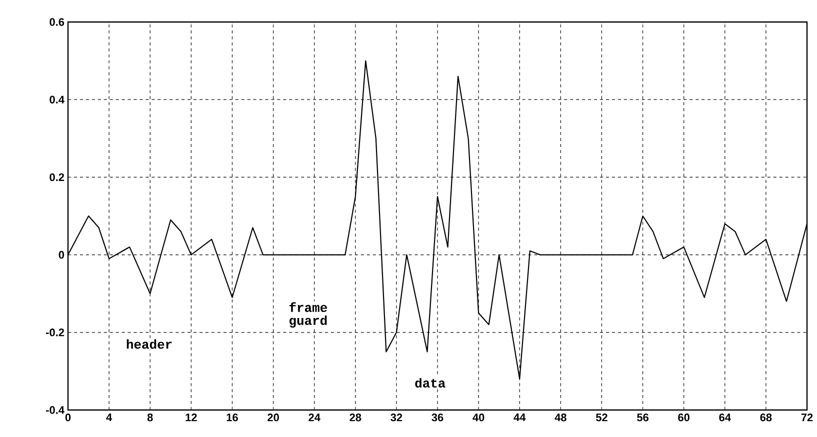 Image resolution: width=817 pixels, height=437 pixels. I want to click on x-tick-label: 72, so click(807, 418).